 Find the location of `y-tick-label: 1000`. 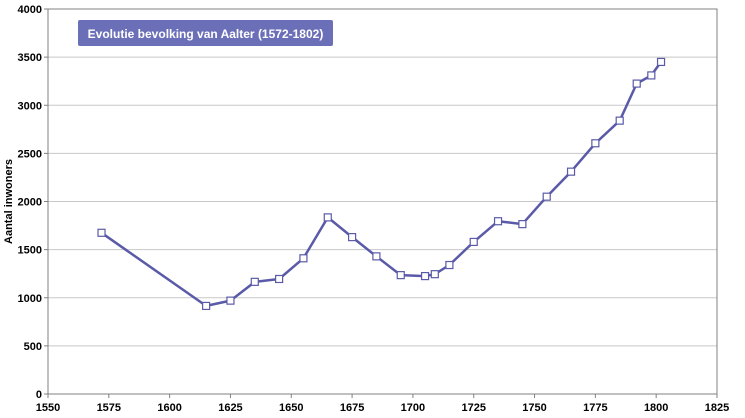

y-tick-label: 1000 is located at coordinates (30, 299).